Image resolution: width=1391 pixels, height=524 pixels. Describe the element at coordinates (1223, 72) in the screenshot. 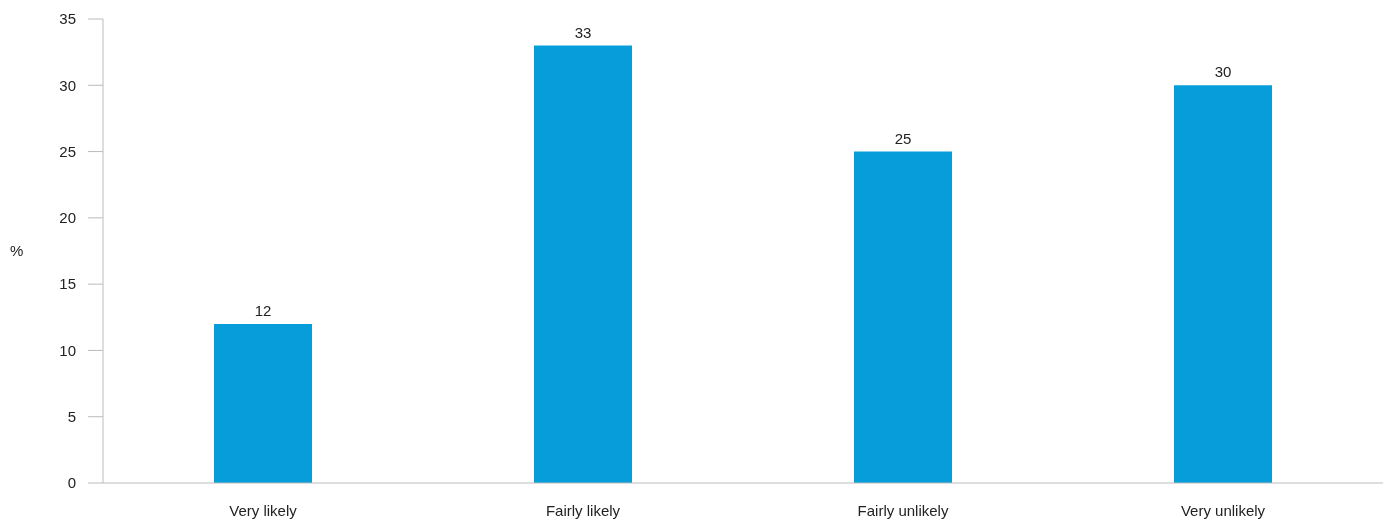

I see `data-label: 30` at that location.